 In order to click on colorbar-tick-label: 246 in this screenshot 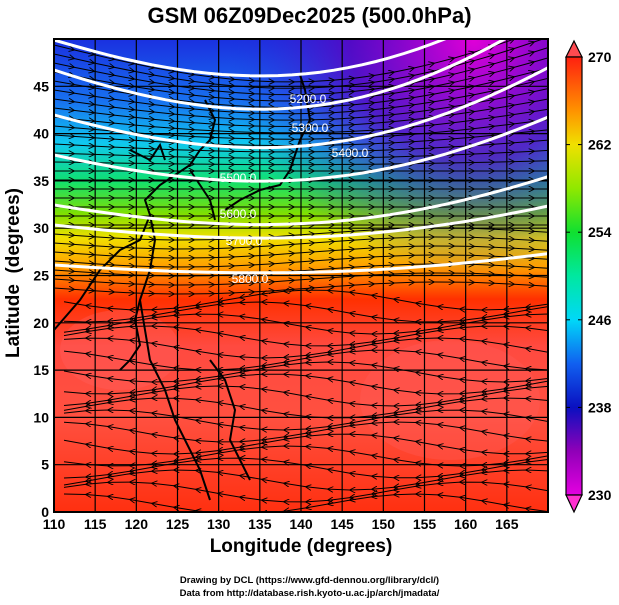, I will do `click(600, 320)`.